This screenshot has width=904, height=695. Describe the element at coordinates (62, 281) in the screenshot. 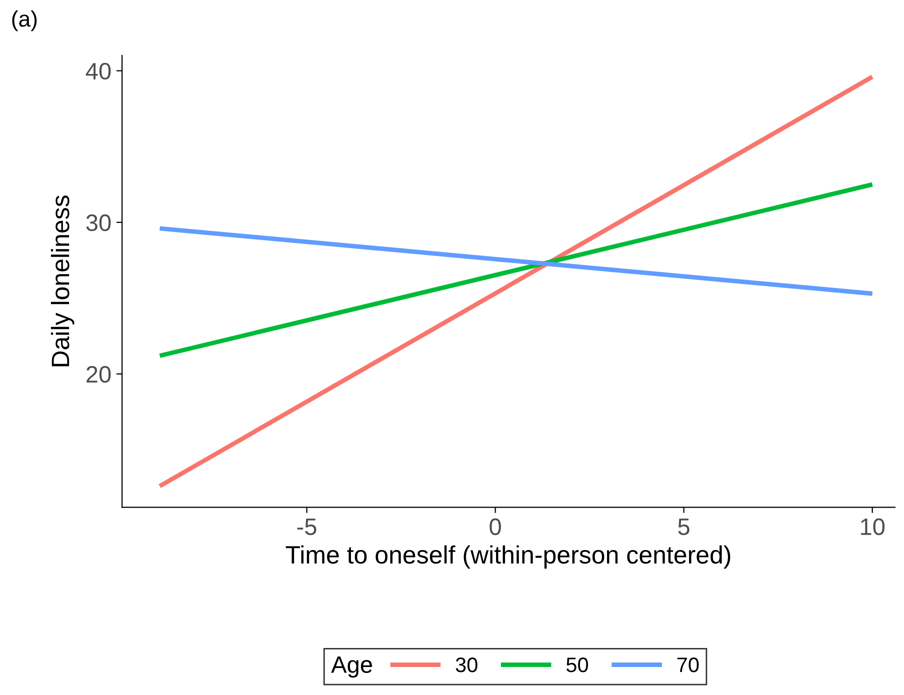

I see `y-axis-title: Daily loneliness` at that location.